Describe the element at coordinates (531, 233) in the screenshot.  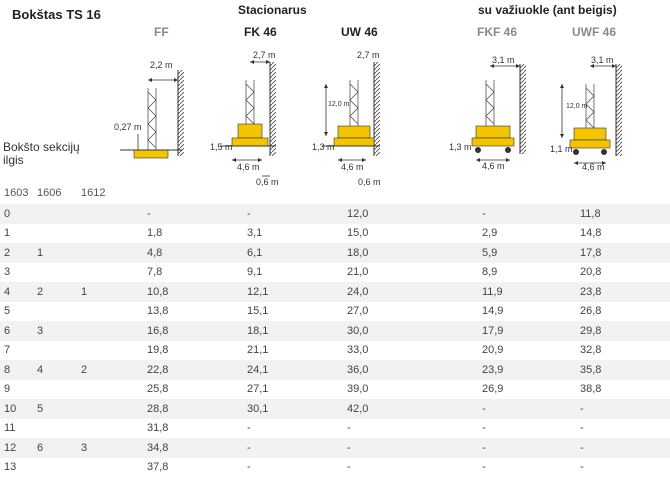
I see `table-cell: 2,9` at that location.